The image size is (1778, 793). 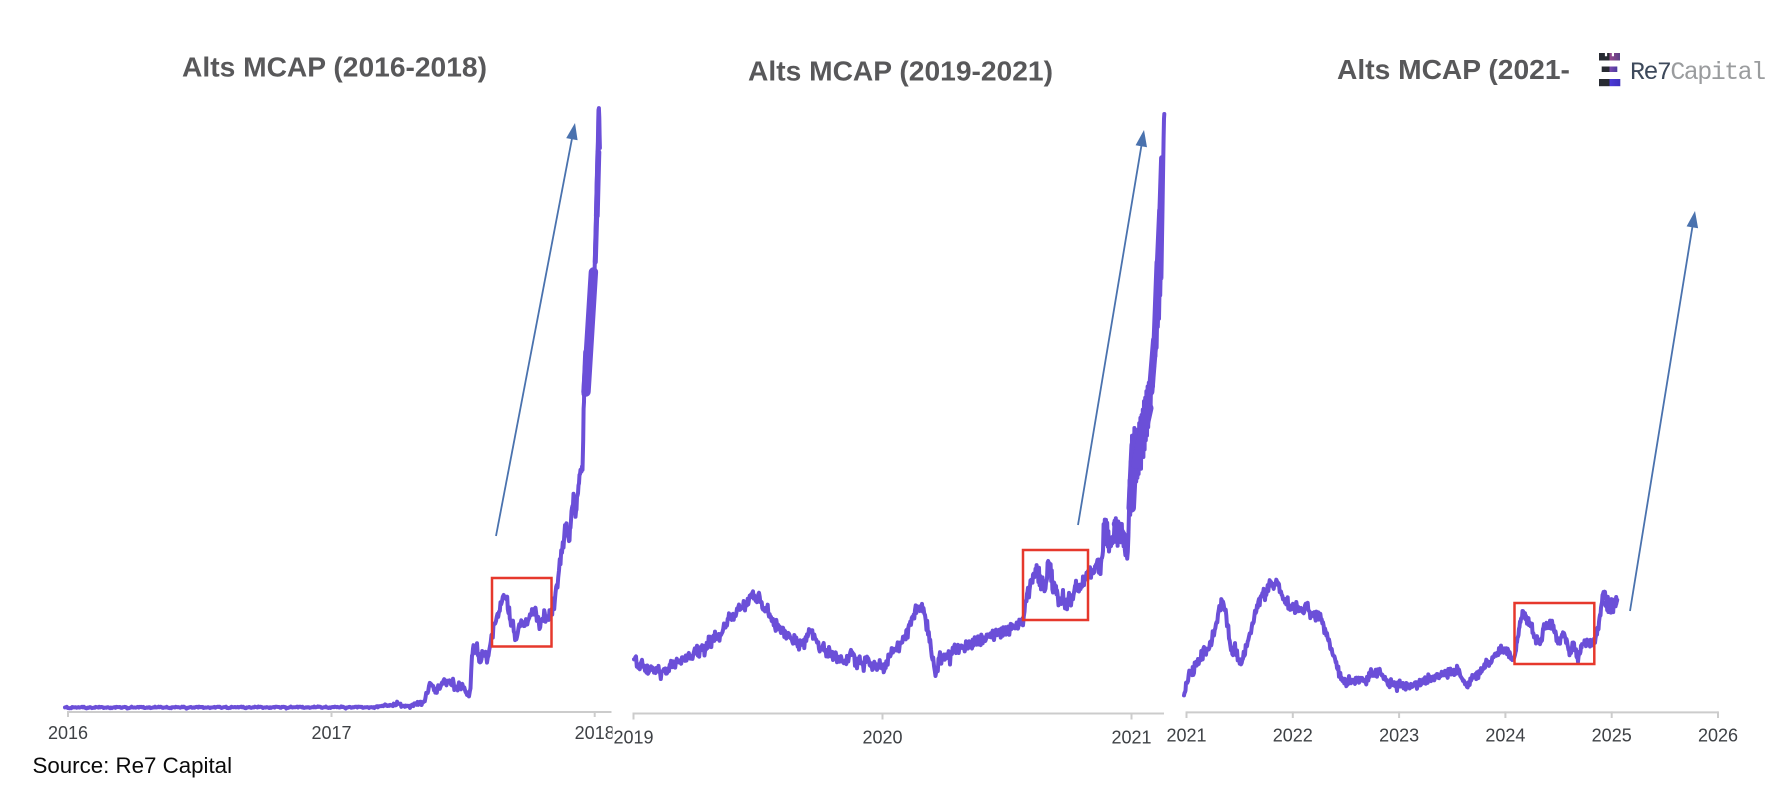 I want to click on svg-text: Alts MCAP (2019-2021), so click(x=900, y=71).